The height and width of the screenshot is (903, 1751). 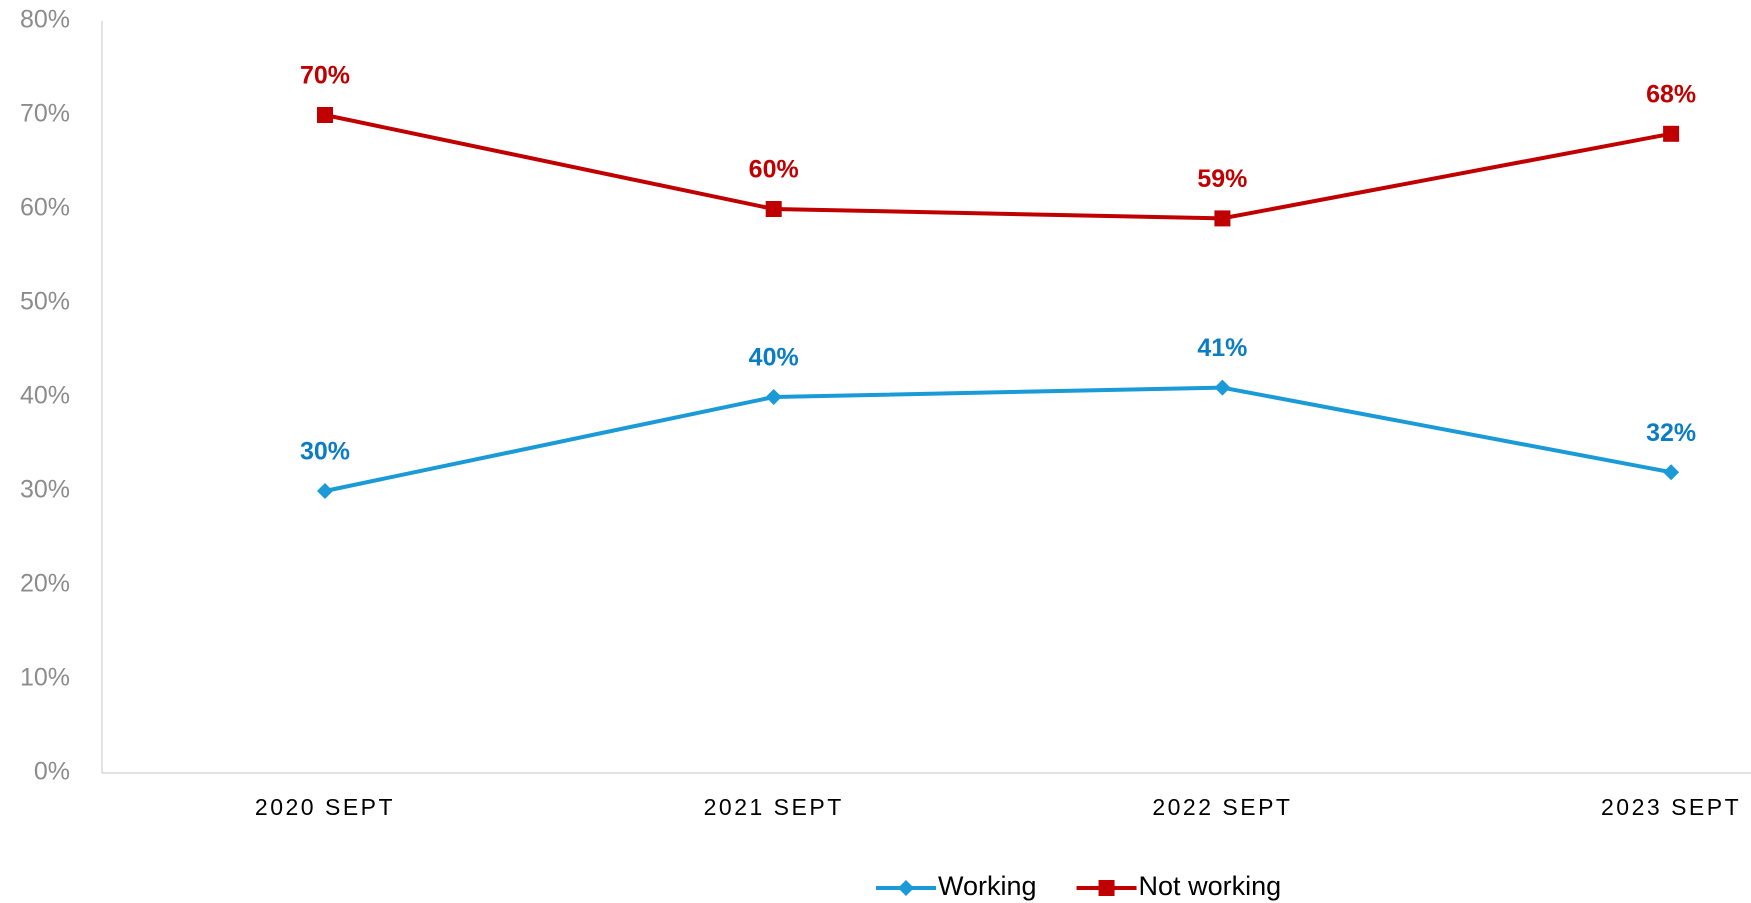 I want to click on legend-label: Working, so click(x=987, y=886).